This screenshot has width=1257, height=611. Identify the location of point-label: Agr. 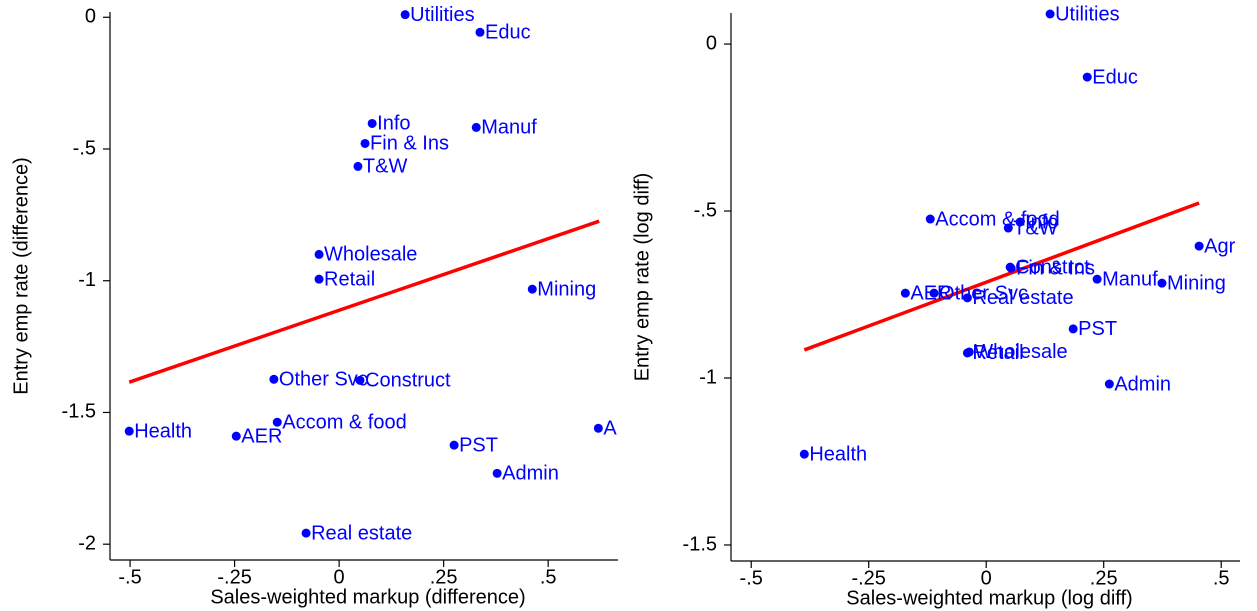
(1219, 246).